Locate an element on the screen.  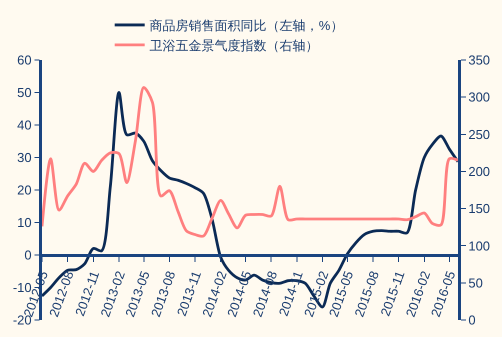
y-tick-label: 40 is located at coordinates (24, 125).